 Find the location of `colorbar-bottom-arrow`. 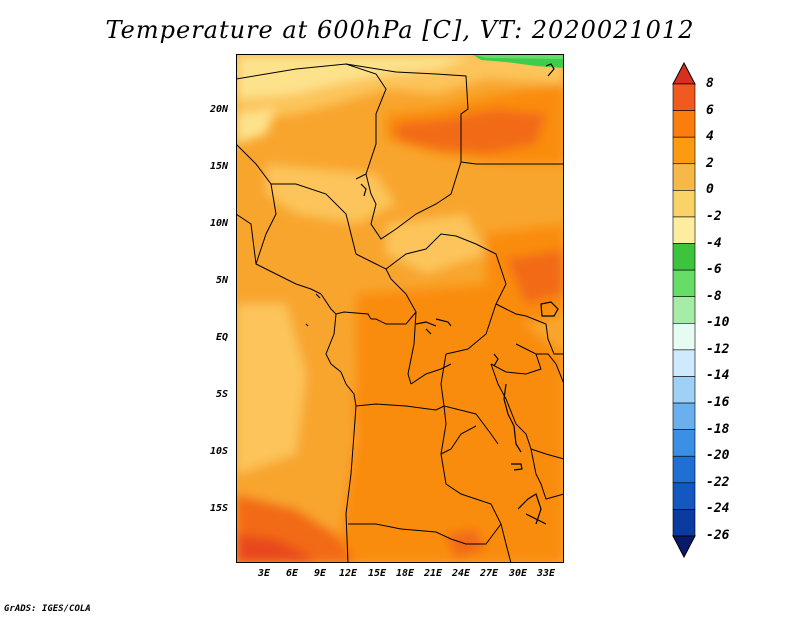

colorbar-bottom-arrow is located at coordinates (684, 546).